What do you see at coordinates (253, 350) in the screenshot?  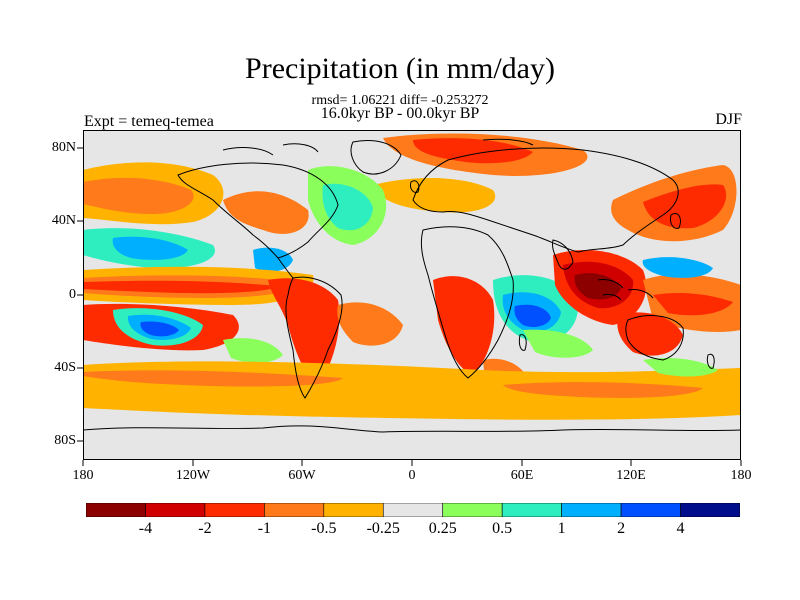 I see `field-south-pacific-green` at bounding box center [253, 350].